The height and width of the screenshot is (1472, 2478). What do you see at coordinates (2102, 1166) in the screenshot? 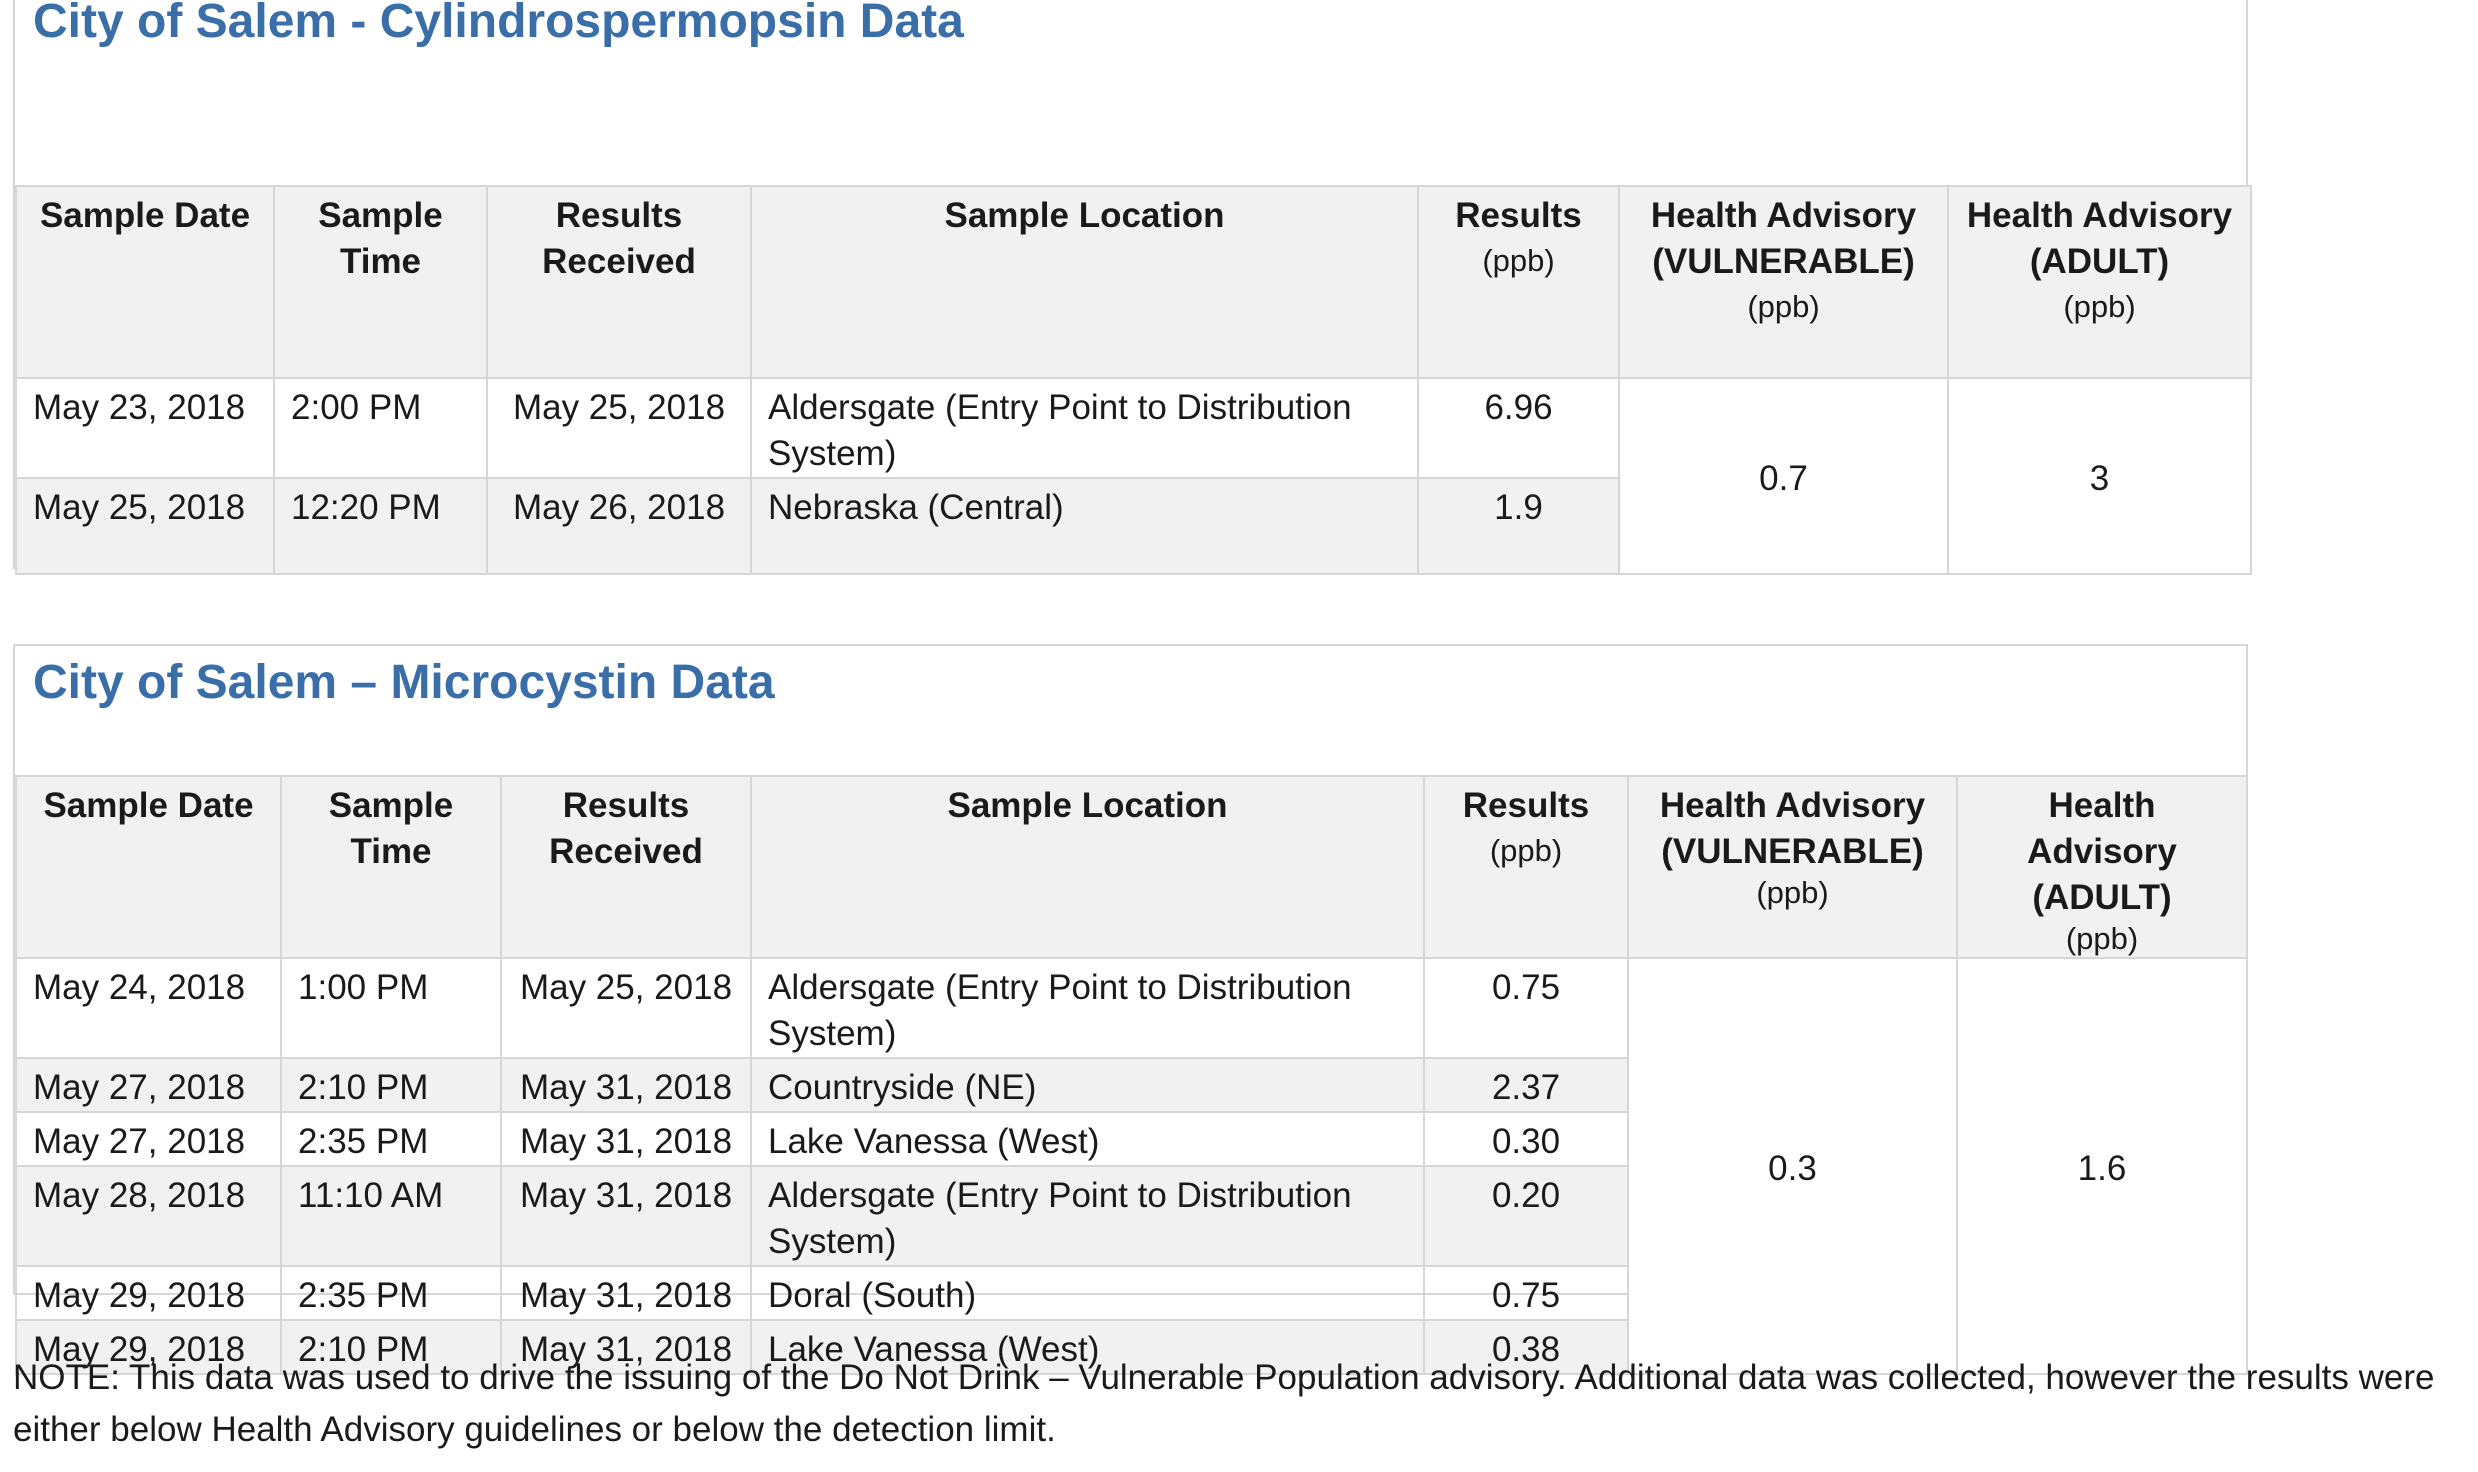
I see `ha-adult-cell: 1.6` at bounding box center [2102, 1166].